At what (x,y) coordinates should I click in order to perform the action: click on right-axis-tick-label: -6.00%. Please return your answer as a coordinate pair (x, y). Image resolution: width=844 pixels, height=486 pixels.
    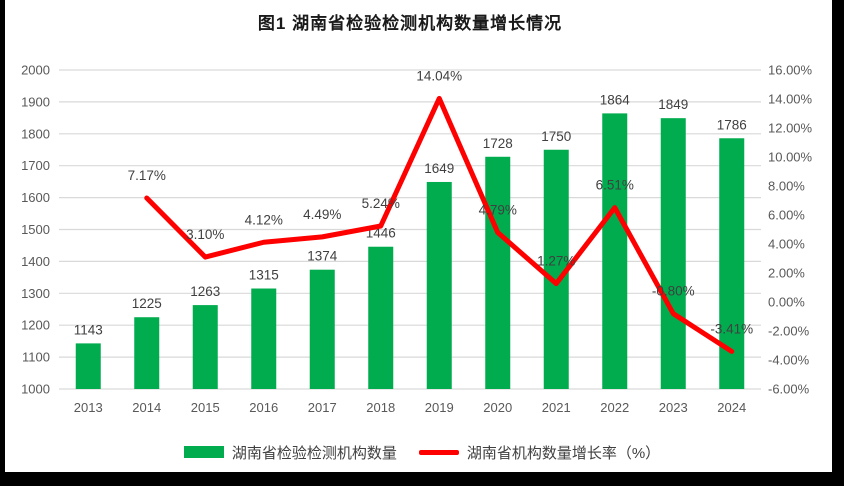
    Looking at the image, I should click on (789, 389).